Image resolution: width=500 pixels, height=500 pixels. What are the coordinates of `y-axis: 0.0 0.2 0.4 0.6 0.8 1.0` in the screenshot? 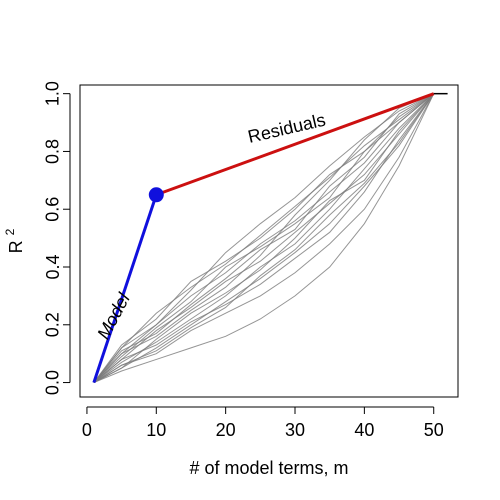 It's located at (57, 238).